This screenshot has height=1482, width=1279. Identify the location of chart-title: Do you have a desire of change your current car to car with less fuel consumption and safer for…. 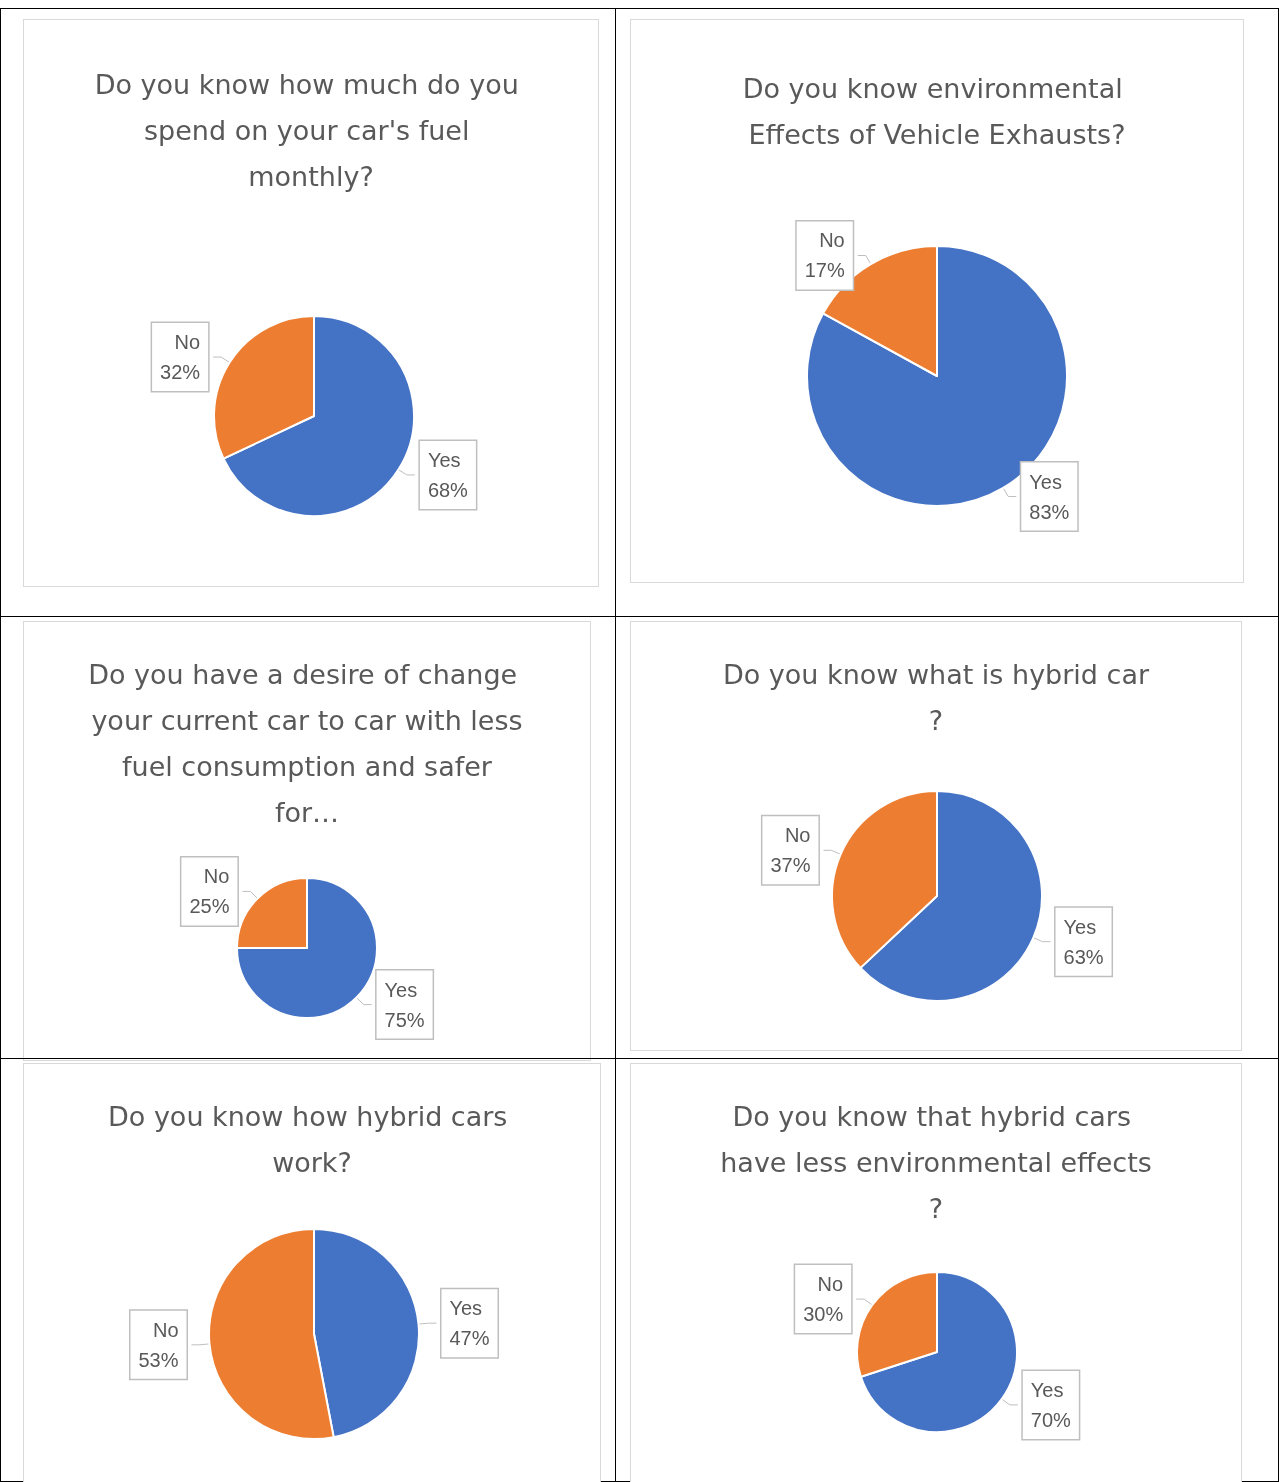
(307, 743).